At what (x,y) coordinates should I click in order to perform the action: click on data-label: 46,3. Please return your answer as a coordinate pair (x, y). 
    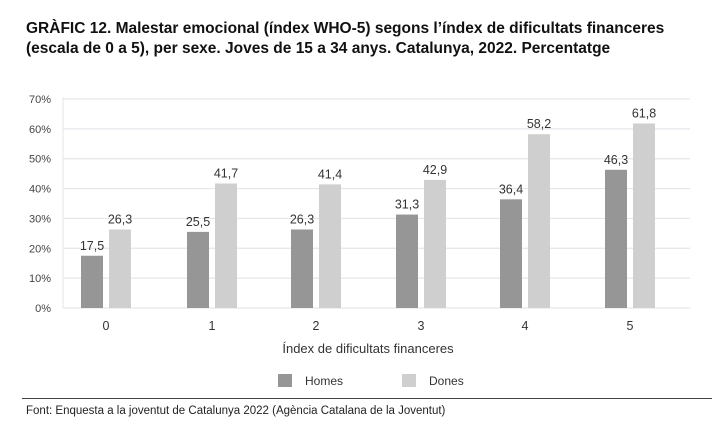
    Looking at the image, I should click on (616, 160).